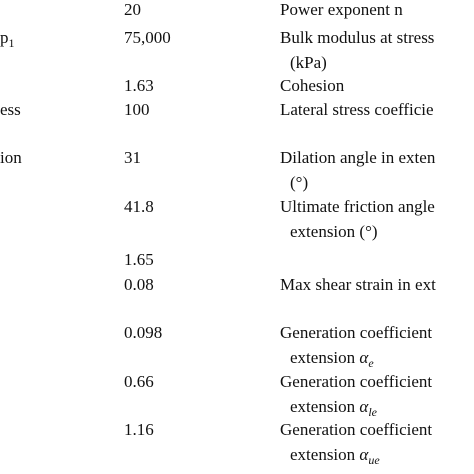  What do you see at coordinates (312, 85) in the screenshot?
I see `row-description: Cohesion` at bounding box center [312, 85].